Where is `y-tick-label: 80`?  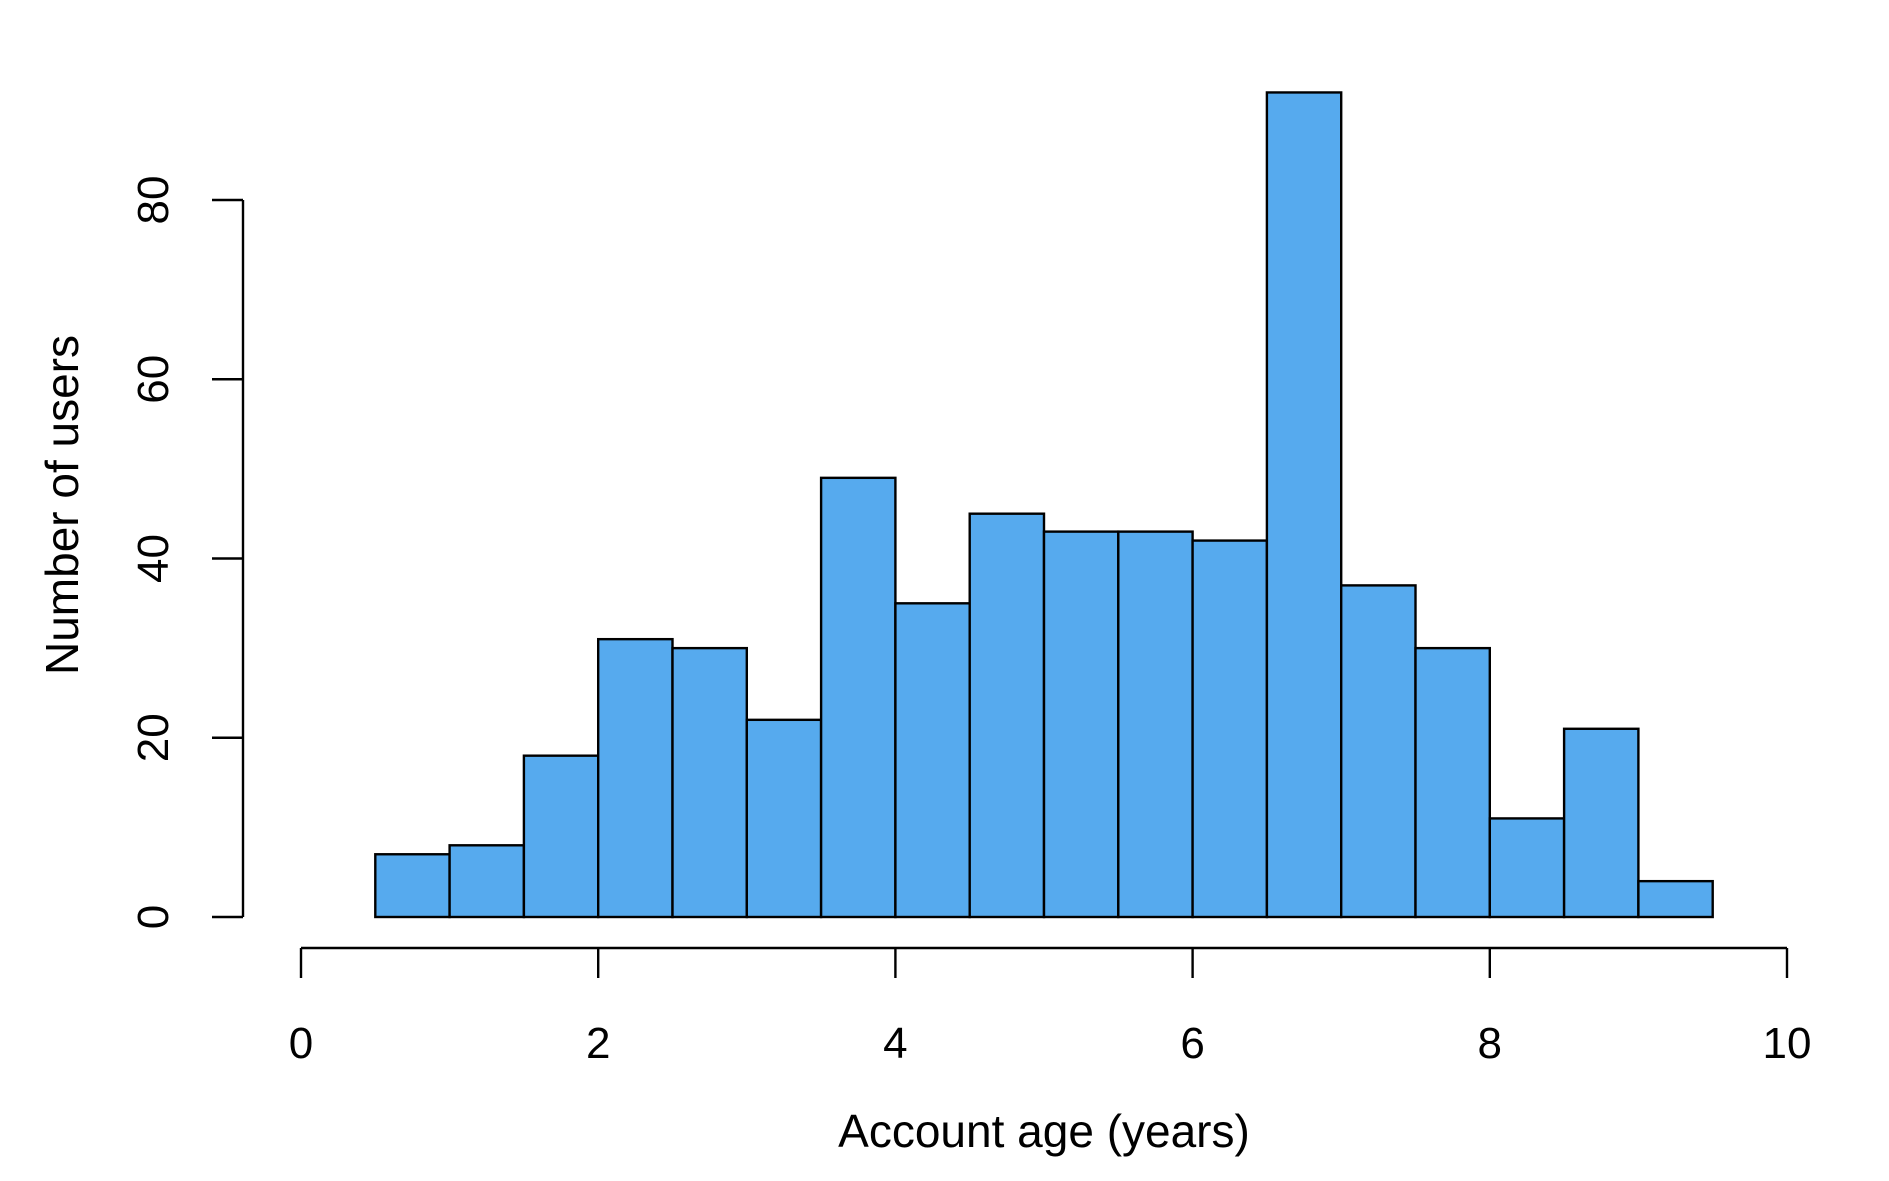 y-tick-label: 80 is located at coordinates (153, 200).